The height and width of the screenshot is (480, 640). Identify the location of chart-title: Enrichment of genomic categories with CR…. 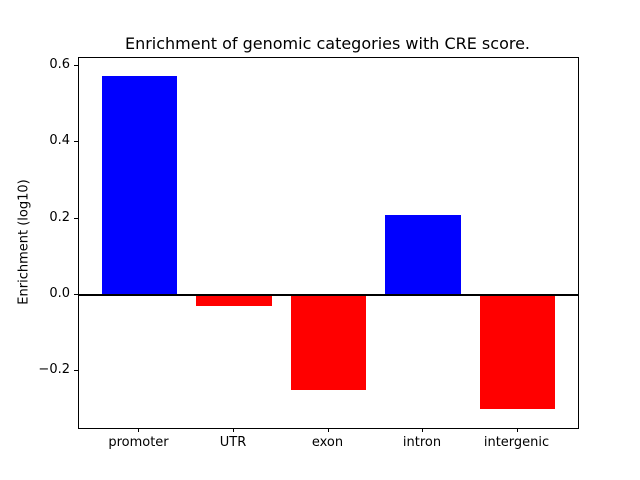
(327, 43).